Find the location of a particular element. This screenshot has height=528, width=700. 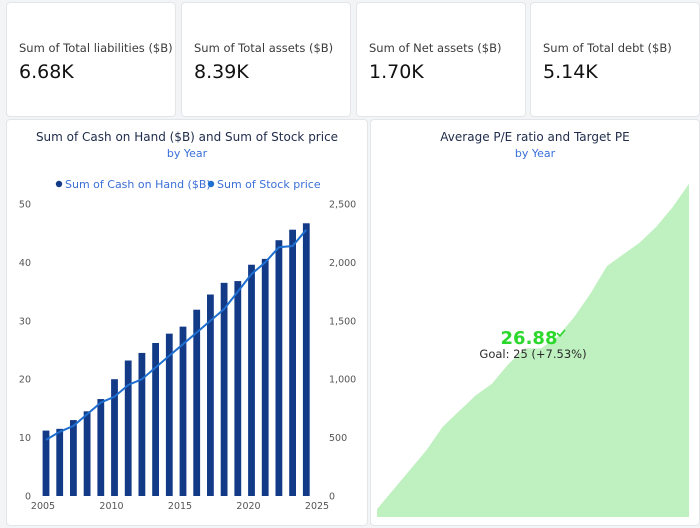

check-icon is located at coordinates (561, 333).